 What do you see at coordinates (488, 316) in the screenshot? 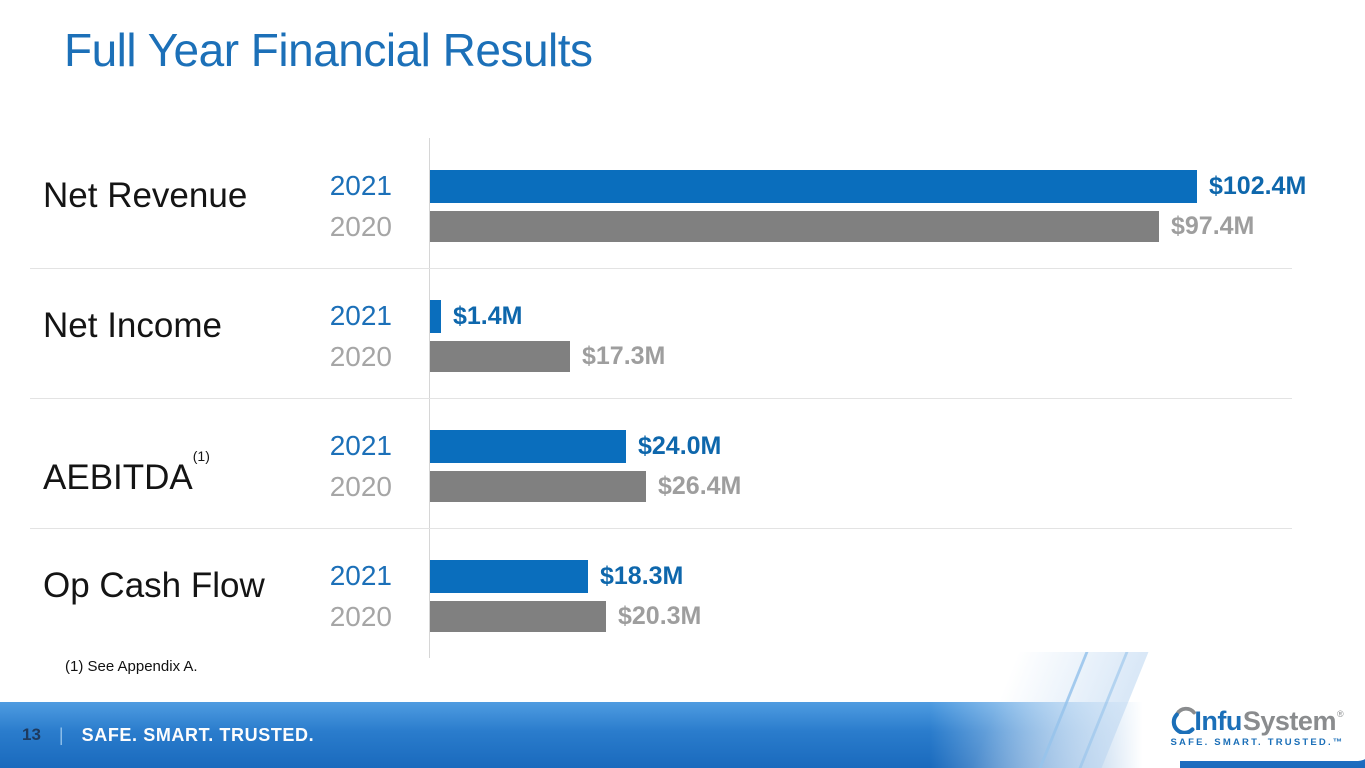
I see `value-label-2021: $1.4M` at bounding box center [488, 316].